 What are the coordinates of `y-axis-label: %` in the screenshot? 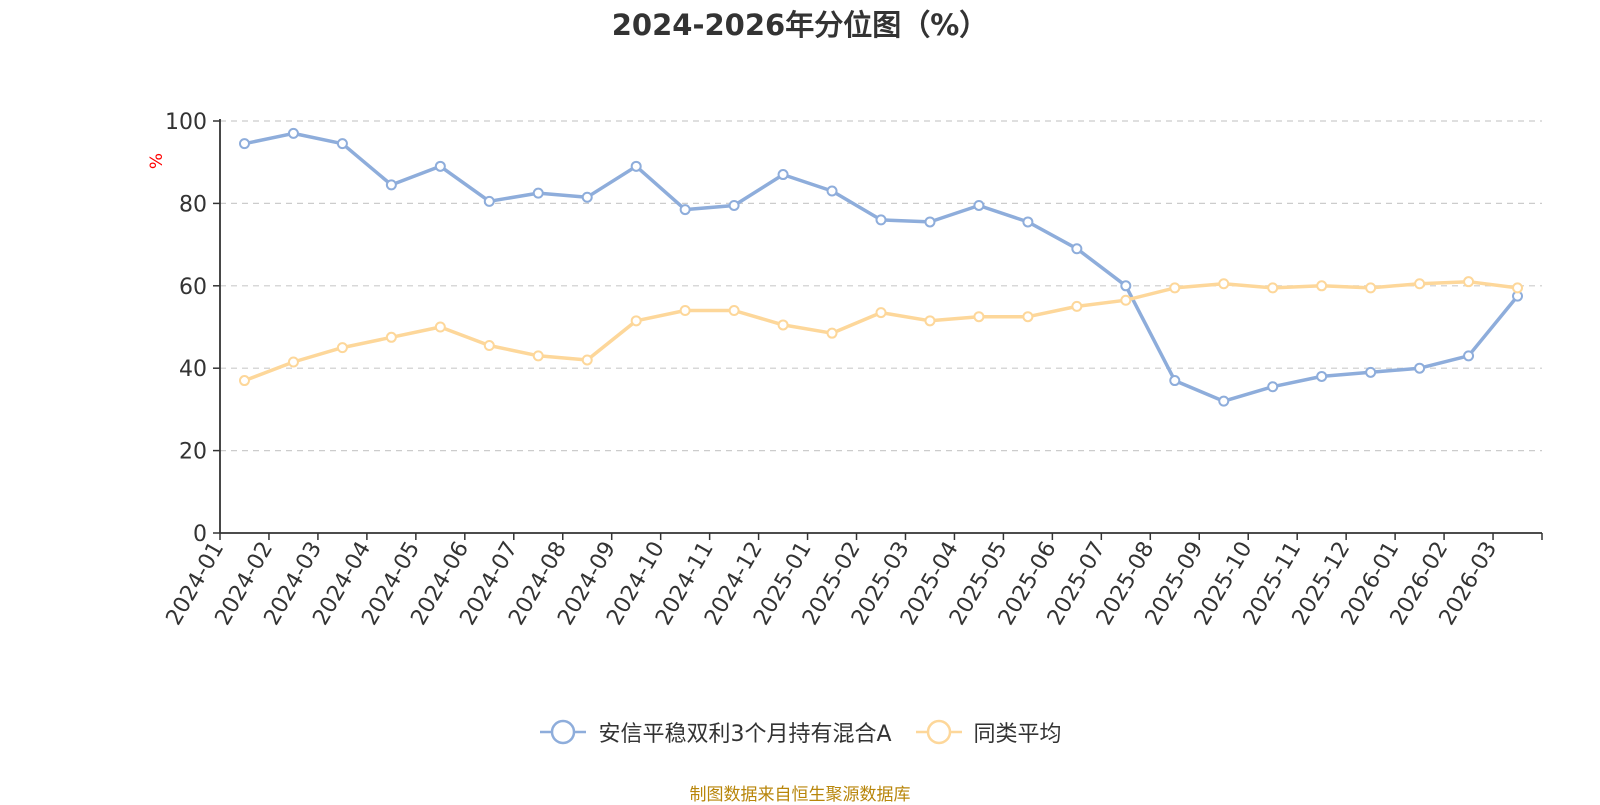 It's located at (157, 161).